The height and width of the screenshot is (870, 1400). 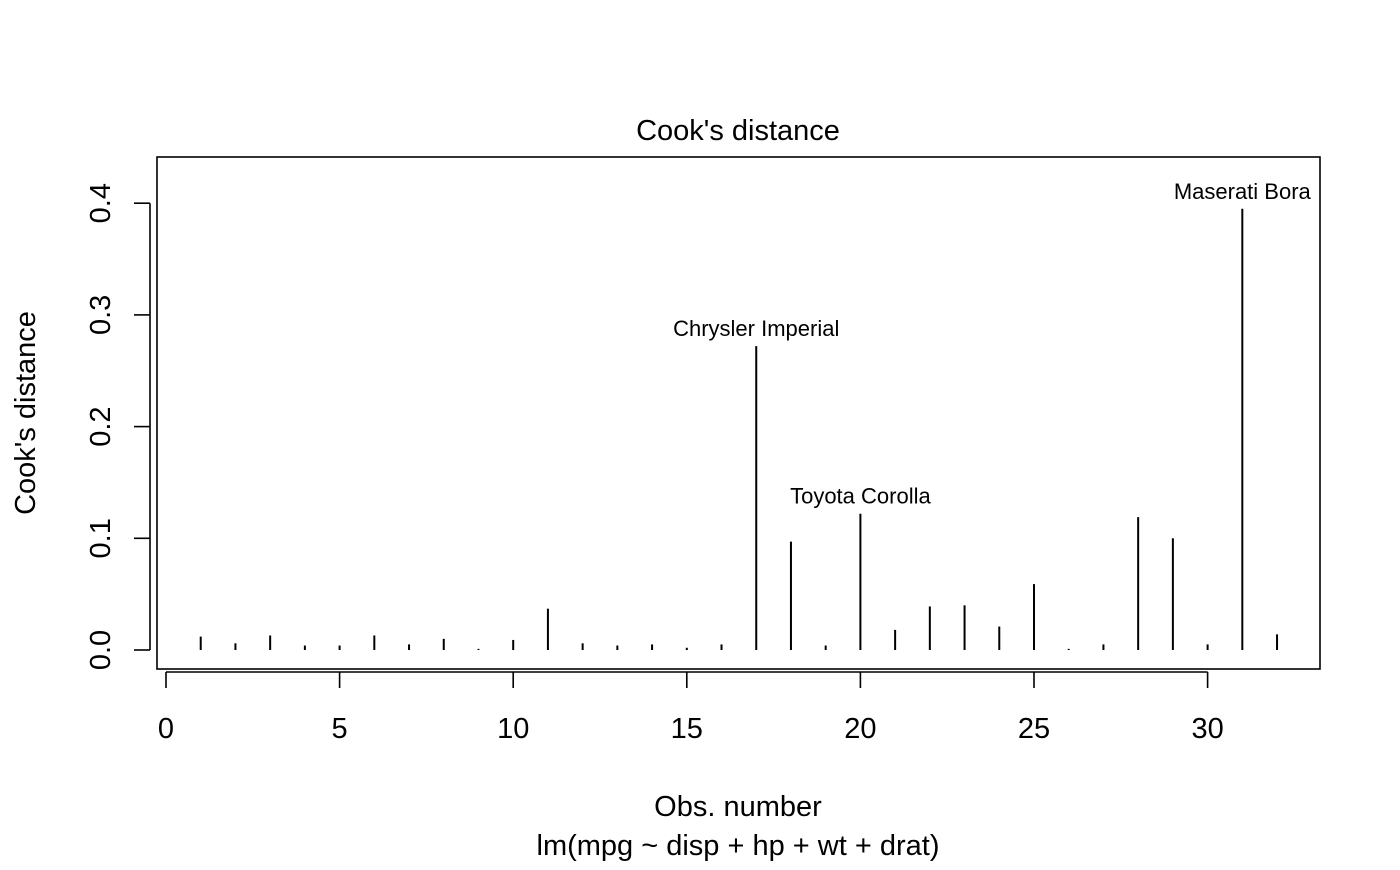 What do you see at coordinates (1243, 191) in the screenshot?
I see `annotation-label-obs-31: Maserati Bora` at bounding box center [1243, 191].